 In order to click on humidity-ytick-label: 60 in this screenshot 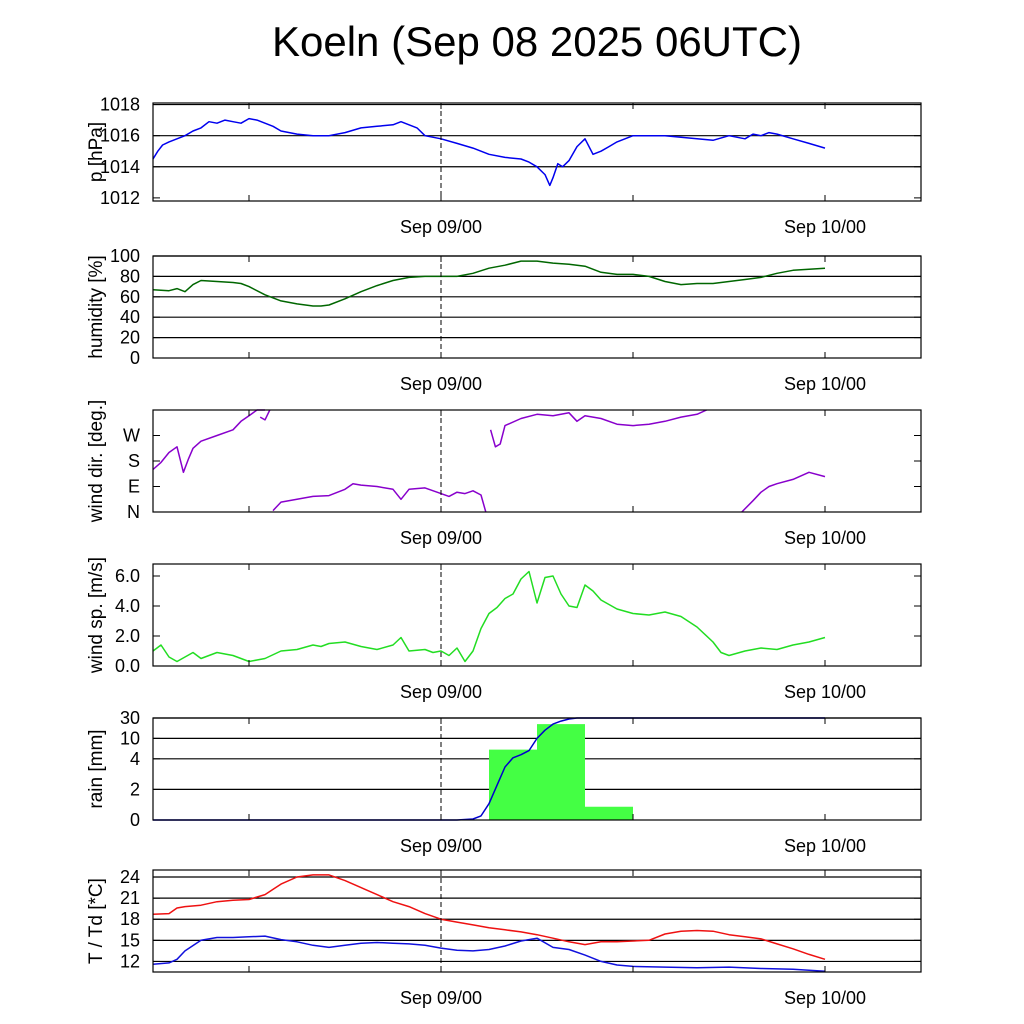, I will do `click(130, 297)`.